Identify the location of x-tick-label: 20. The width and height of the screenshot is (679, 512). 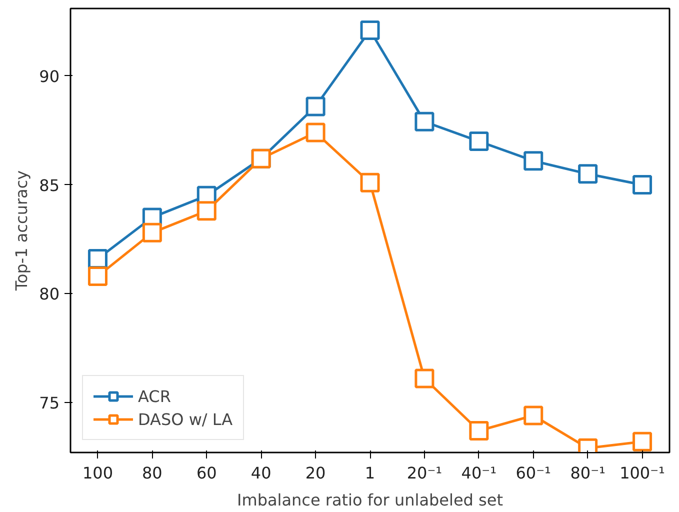
(315, 473).